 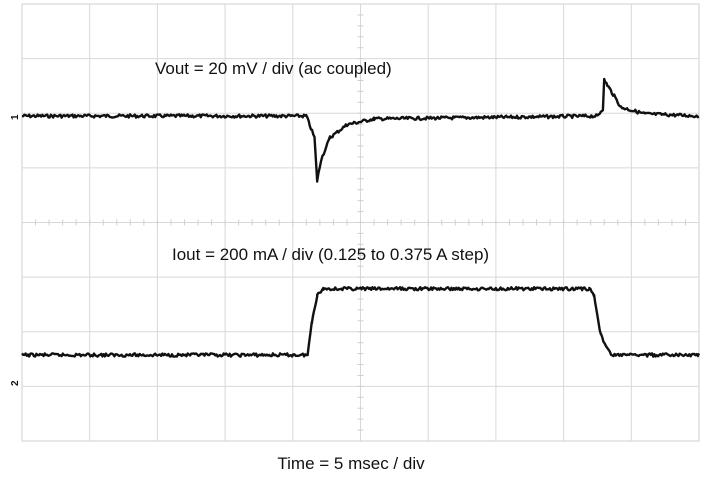 What do you see at coordinates (361, 322) in the screenshot?
I see `iout-trace` at bounding box center [361, 322].